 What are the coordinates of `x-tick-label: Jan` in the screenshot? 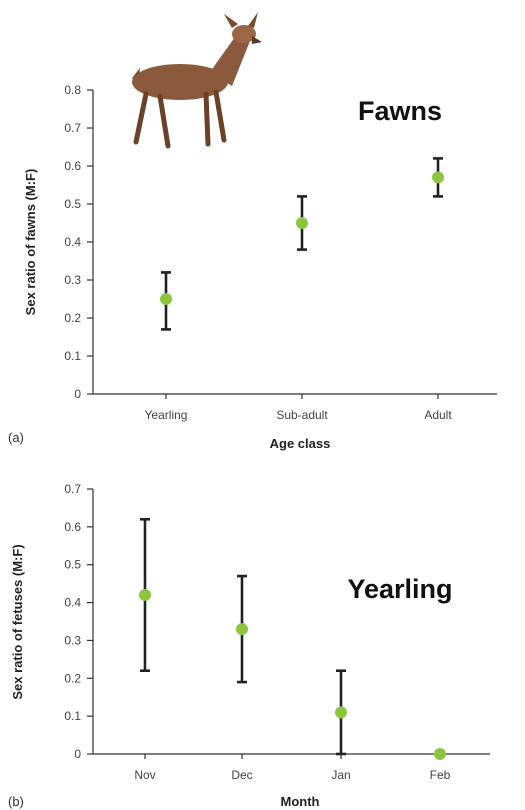 It's located at (340, 775).